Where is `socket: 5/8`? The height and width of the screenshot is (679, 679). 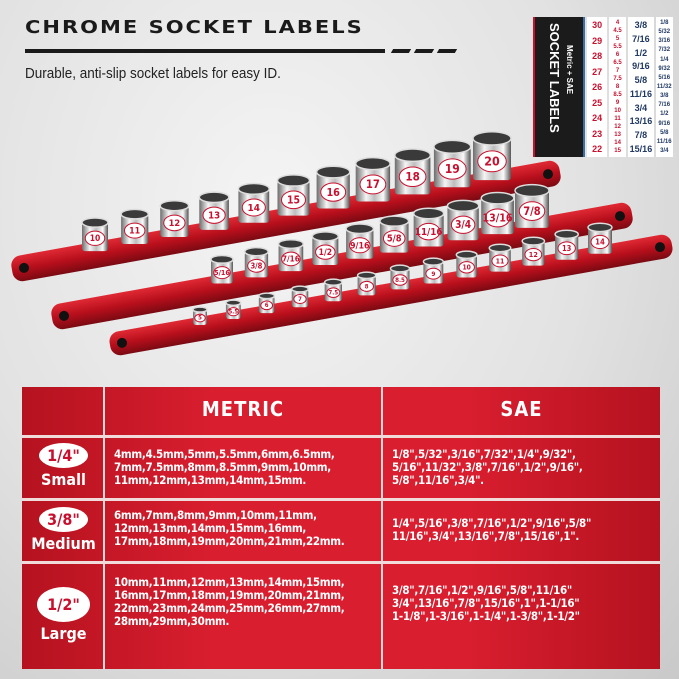
socket: 5/8 is located at coordinates (394, 234).